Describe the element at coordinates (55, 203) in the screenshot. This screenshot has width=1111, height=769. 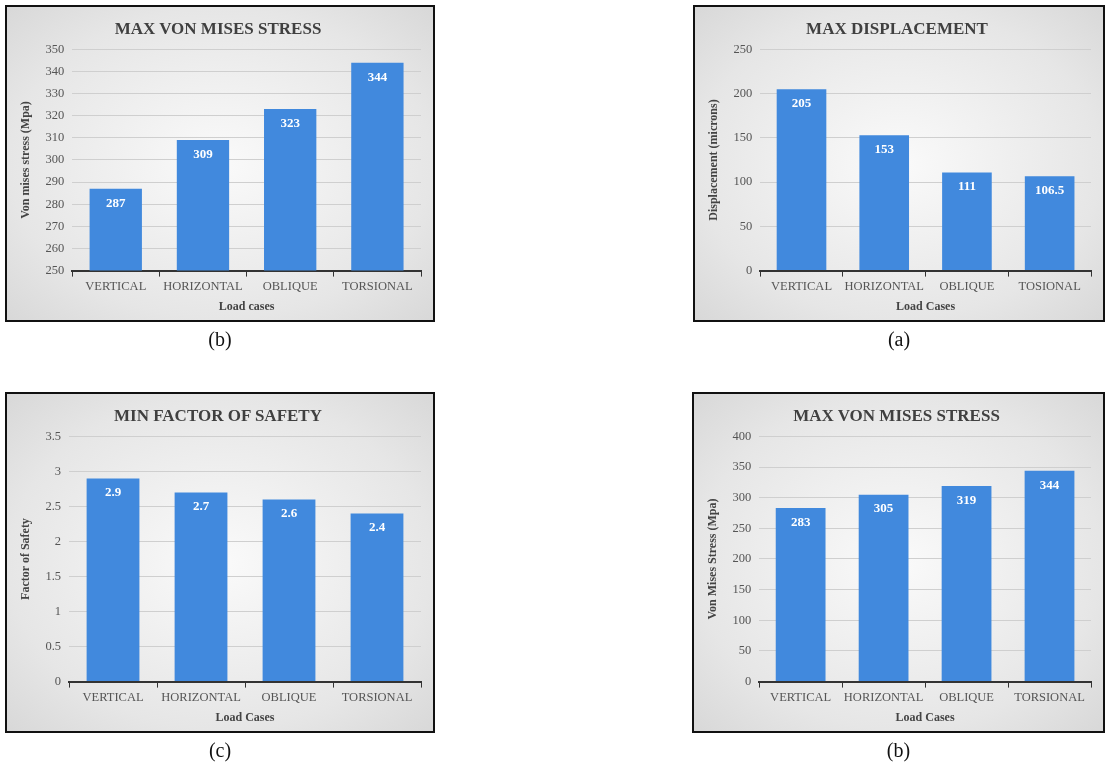
I see `y-tick-label: 280` at that location.